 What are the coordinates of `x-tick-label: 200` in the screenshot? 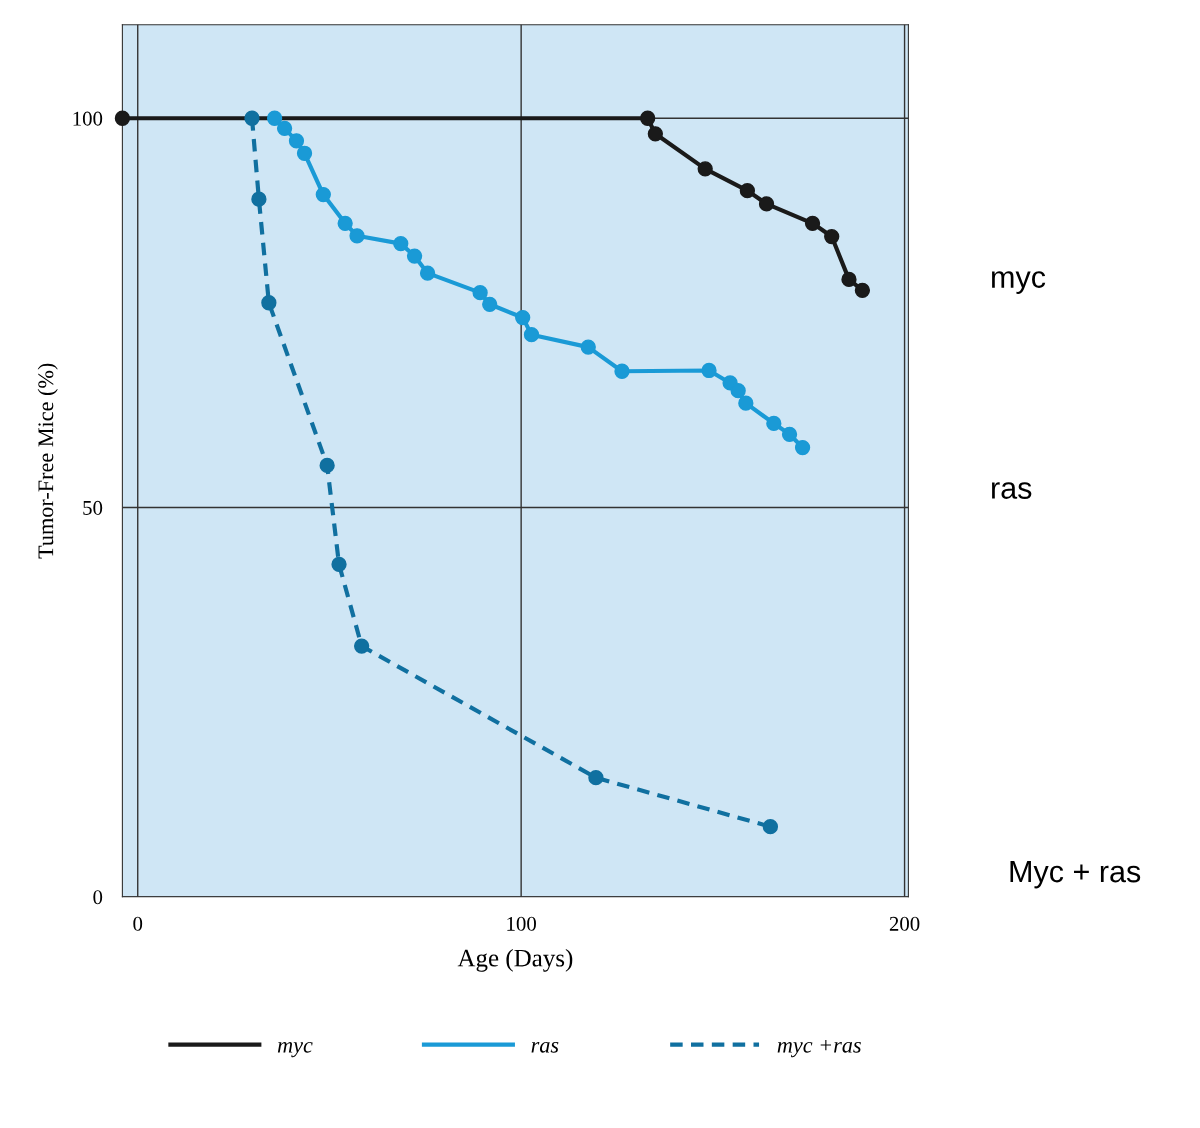 It's located at (904, 923).